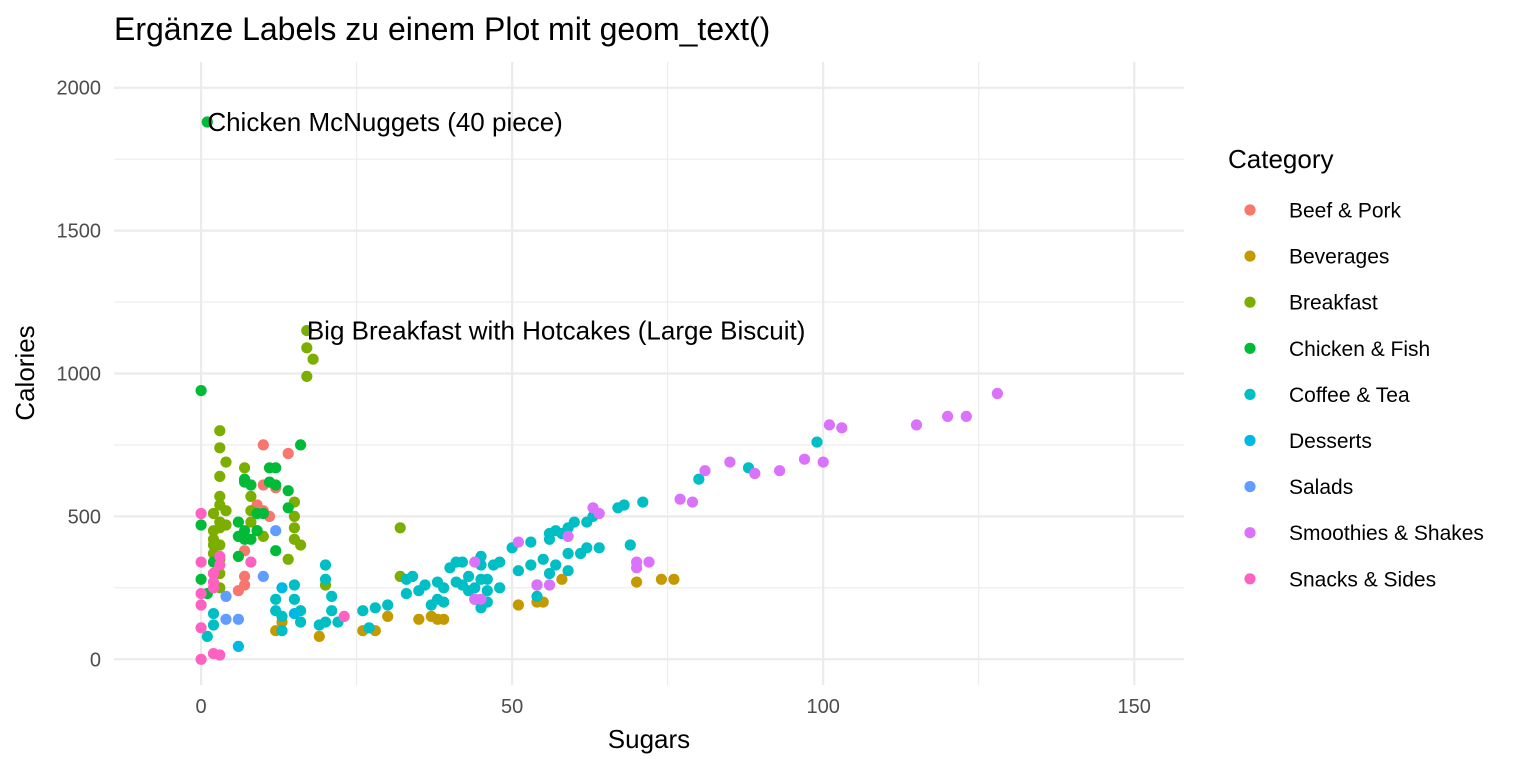 The image size is (1536, 768). Describe the element at coordinates (84, 517) in the screenshot. I see `y-tick-label: 500` at that location.